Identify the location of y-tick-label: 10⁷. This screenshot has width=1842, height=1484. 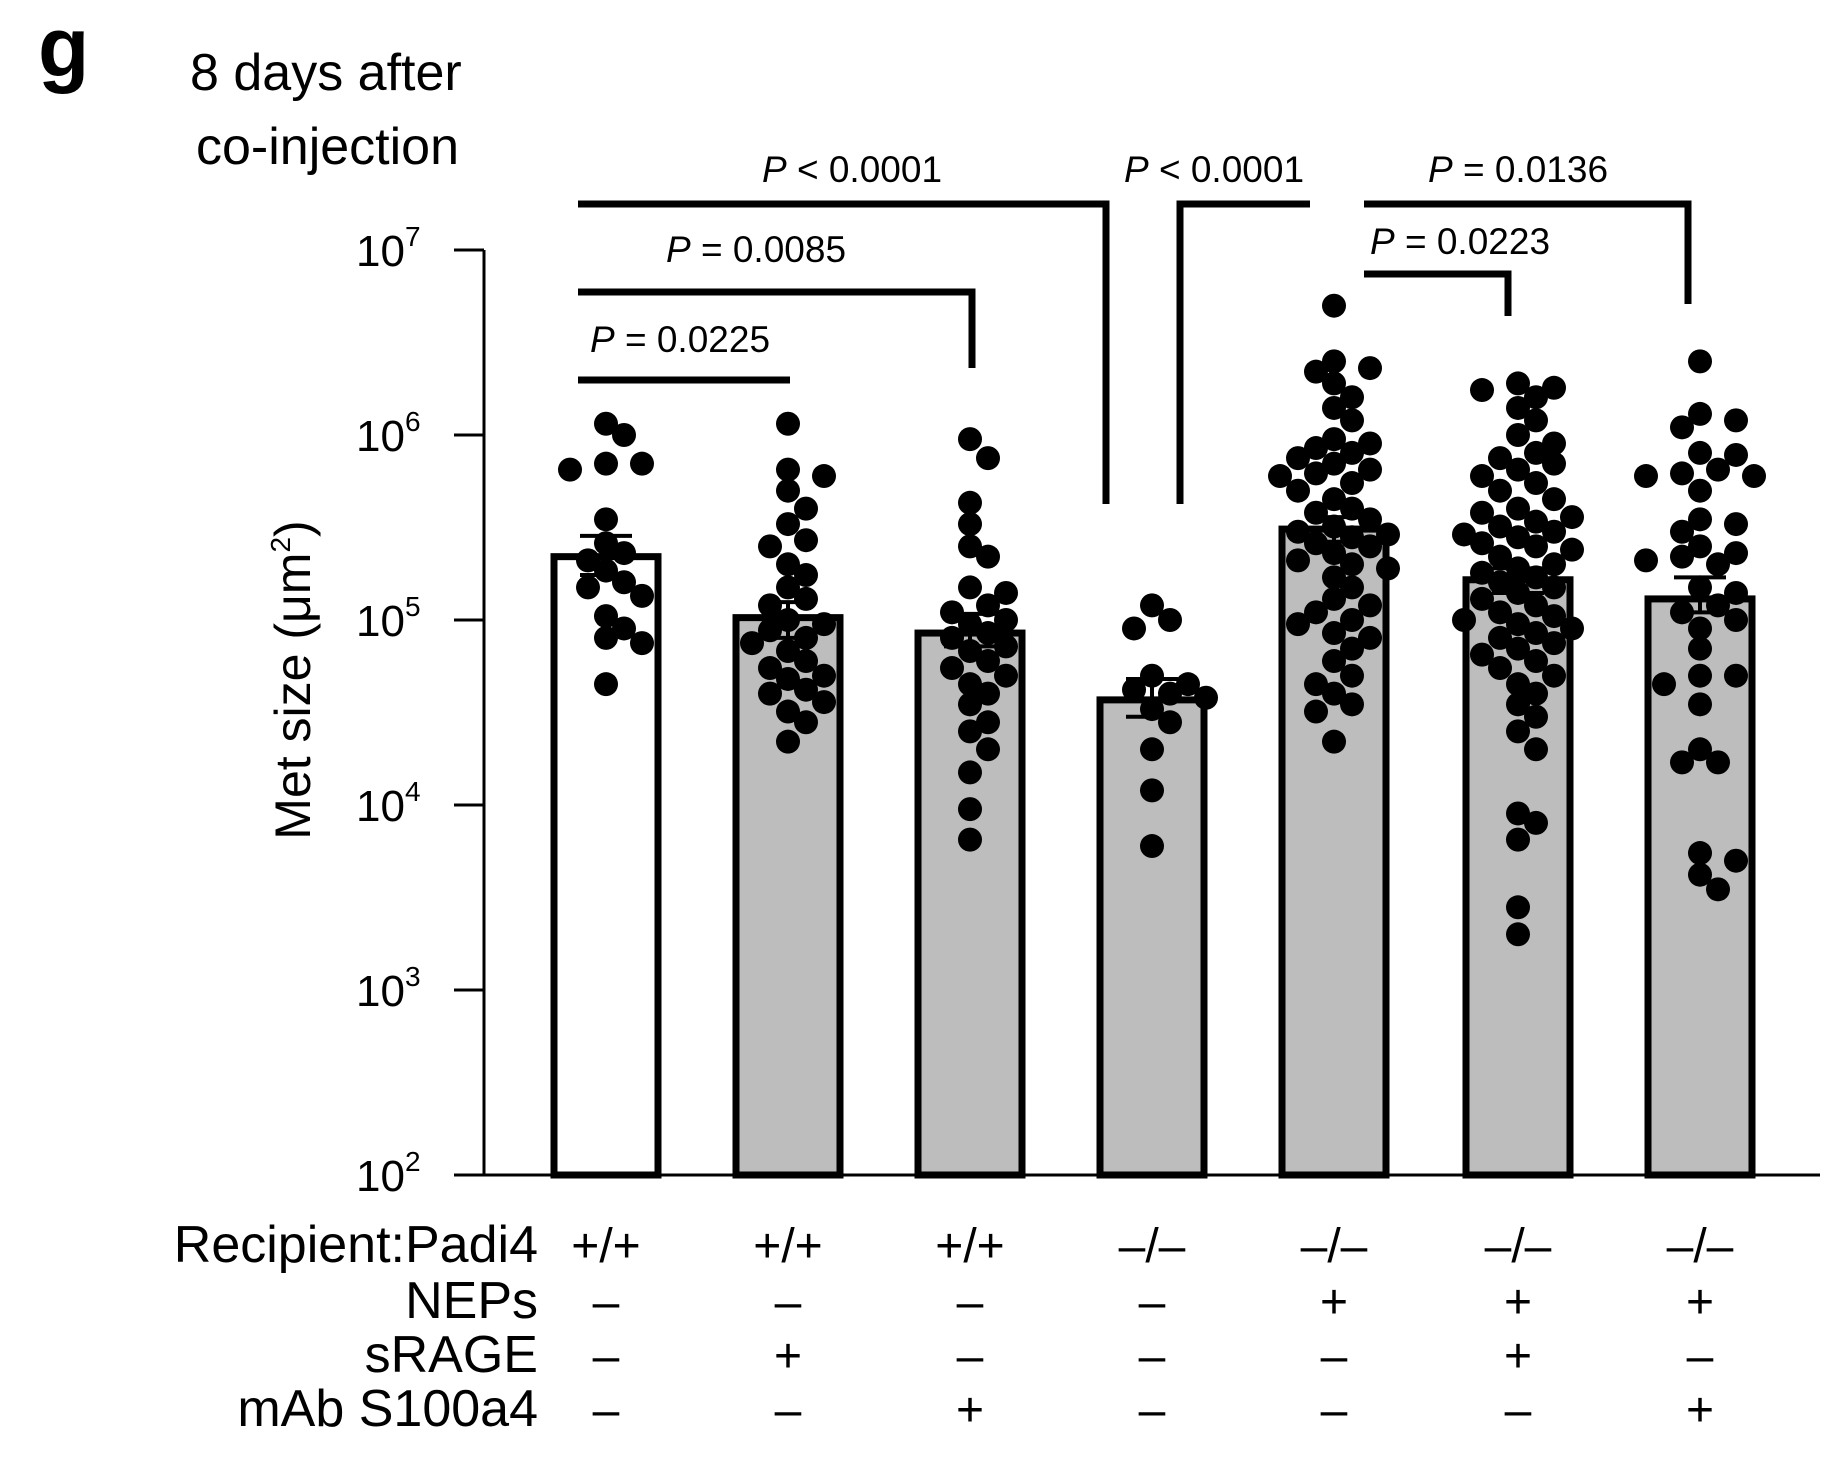
(388, 248).